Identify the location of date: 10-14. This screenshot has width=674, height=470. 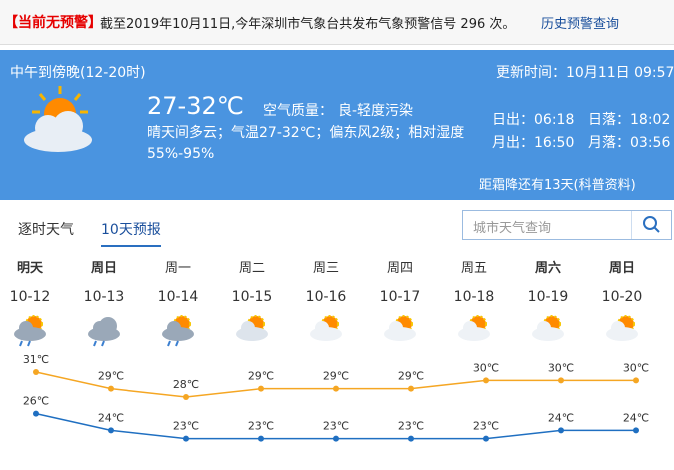
(178, 297).